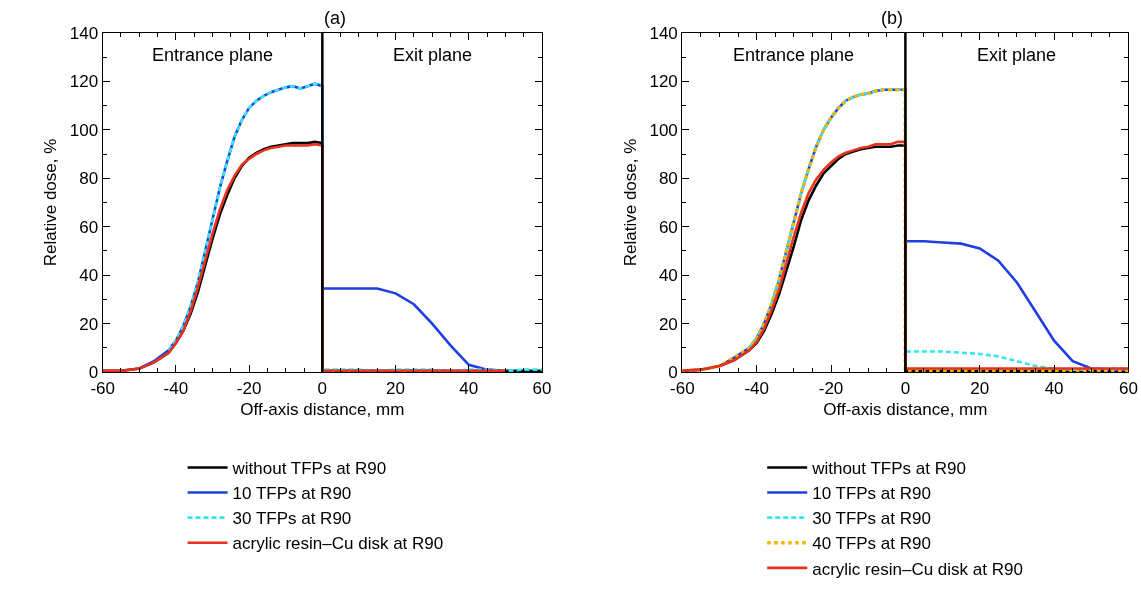  Describe the element at coordinates (871, 544) in the screenshot. I see `legend-label: 40 TFPs at R90` at that location.